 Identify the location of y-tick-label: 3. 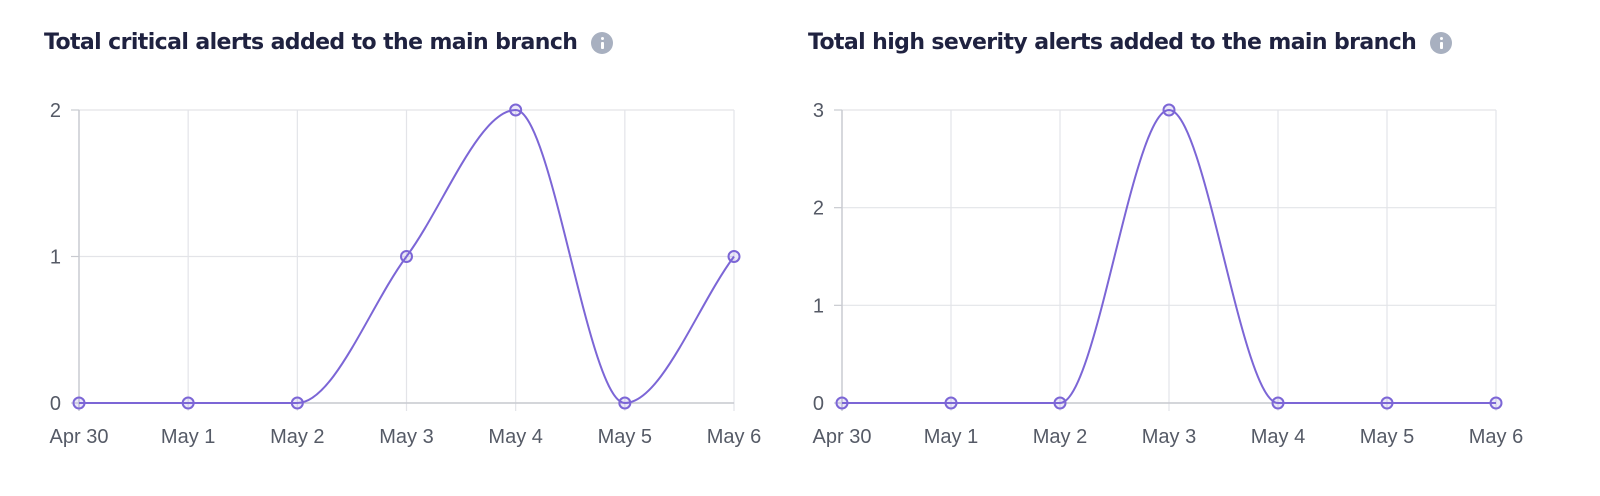
(818, 111).